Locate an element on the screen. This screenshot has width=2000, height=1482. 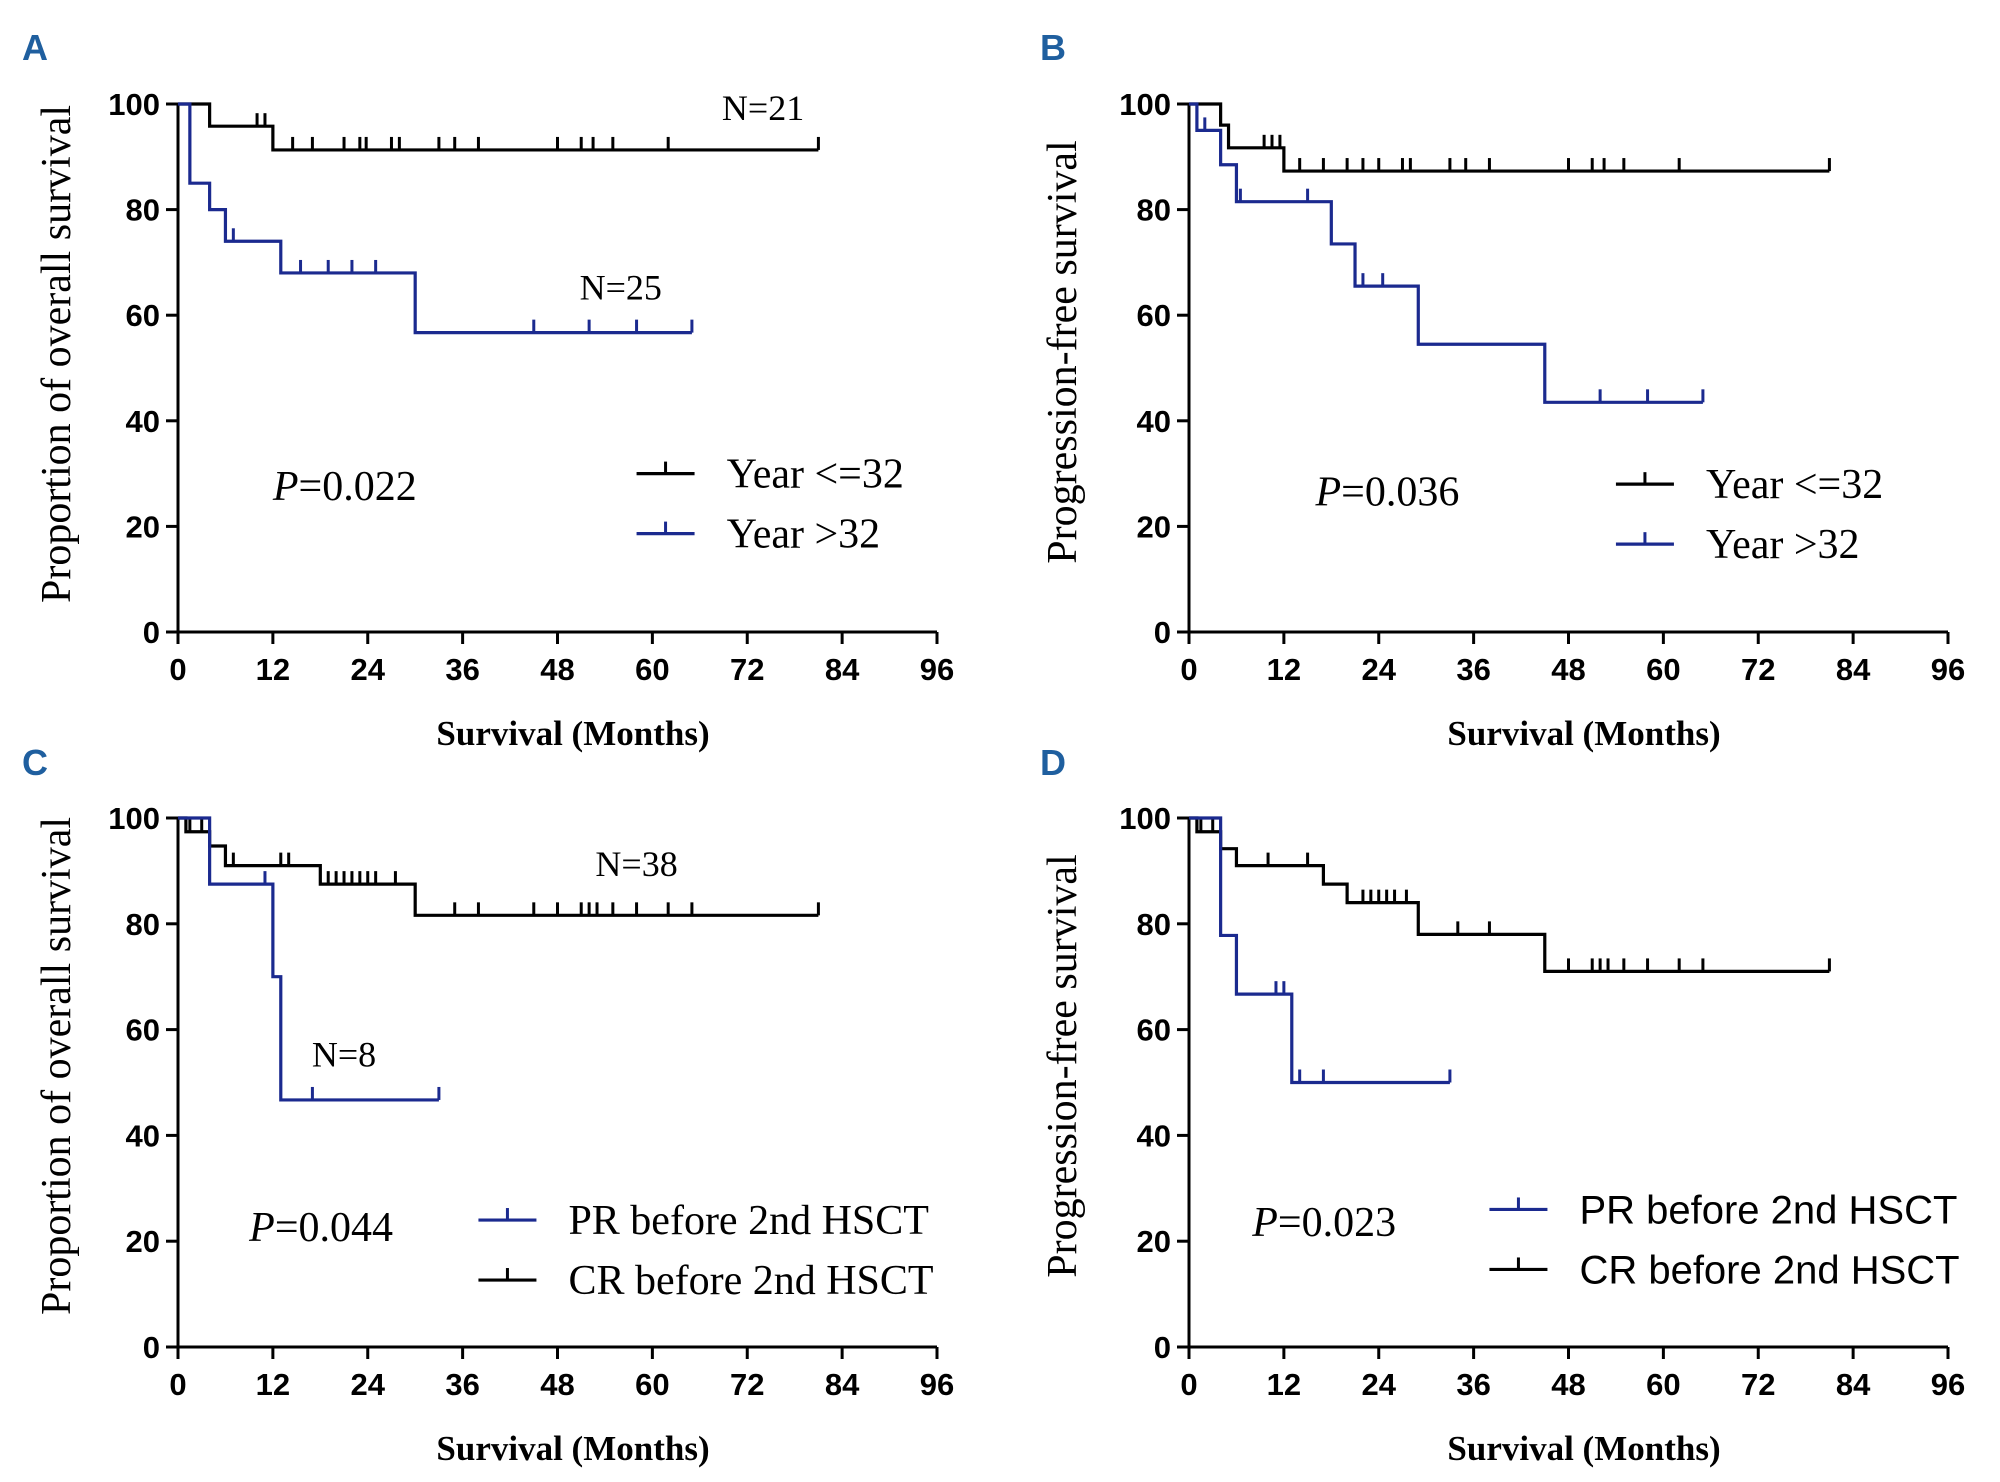
p-value-number: =0.036 is located at coordinates (1400, 492).